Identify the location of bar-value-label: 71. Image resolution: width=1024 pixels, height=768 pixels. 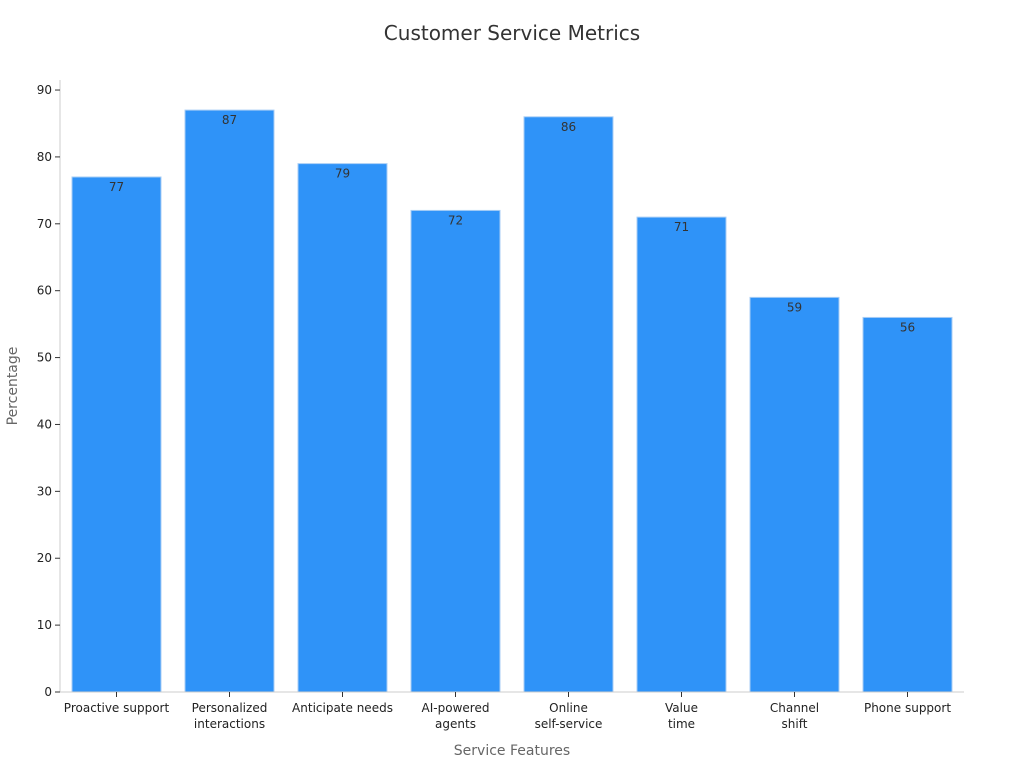
(681, 227).